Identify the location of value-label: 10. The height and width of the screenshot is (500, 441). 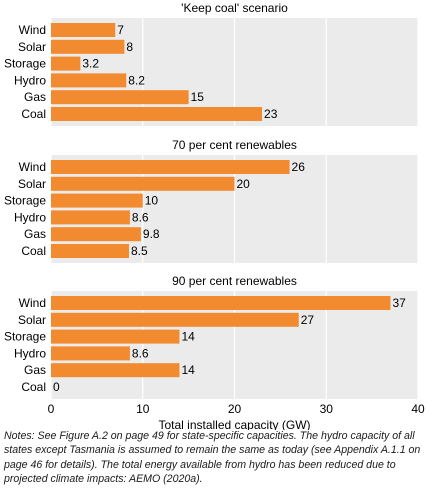
(152, 201).